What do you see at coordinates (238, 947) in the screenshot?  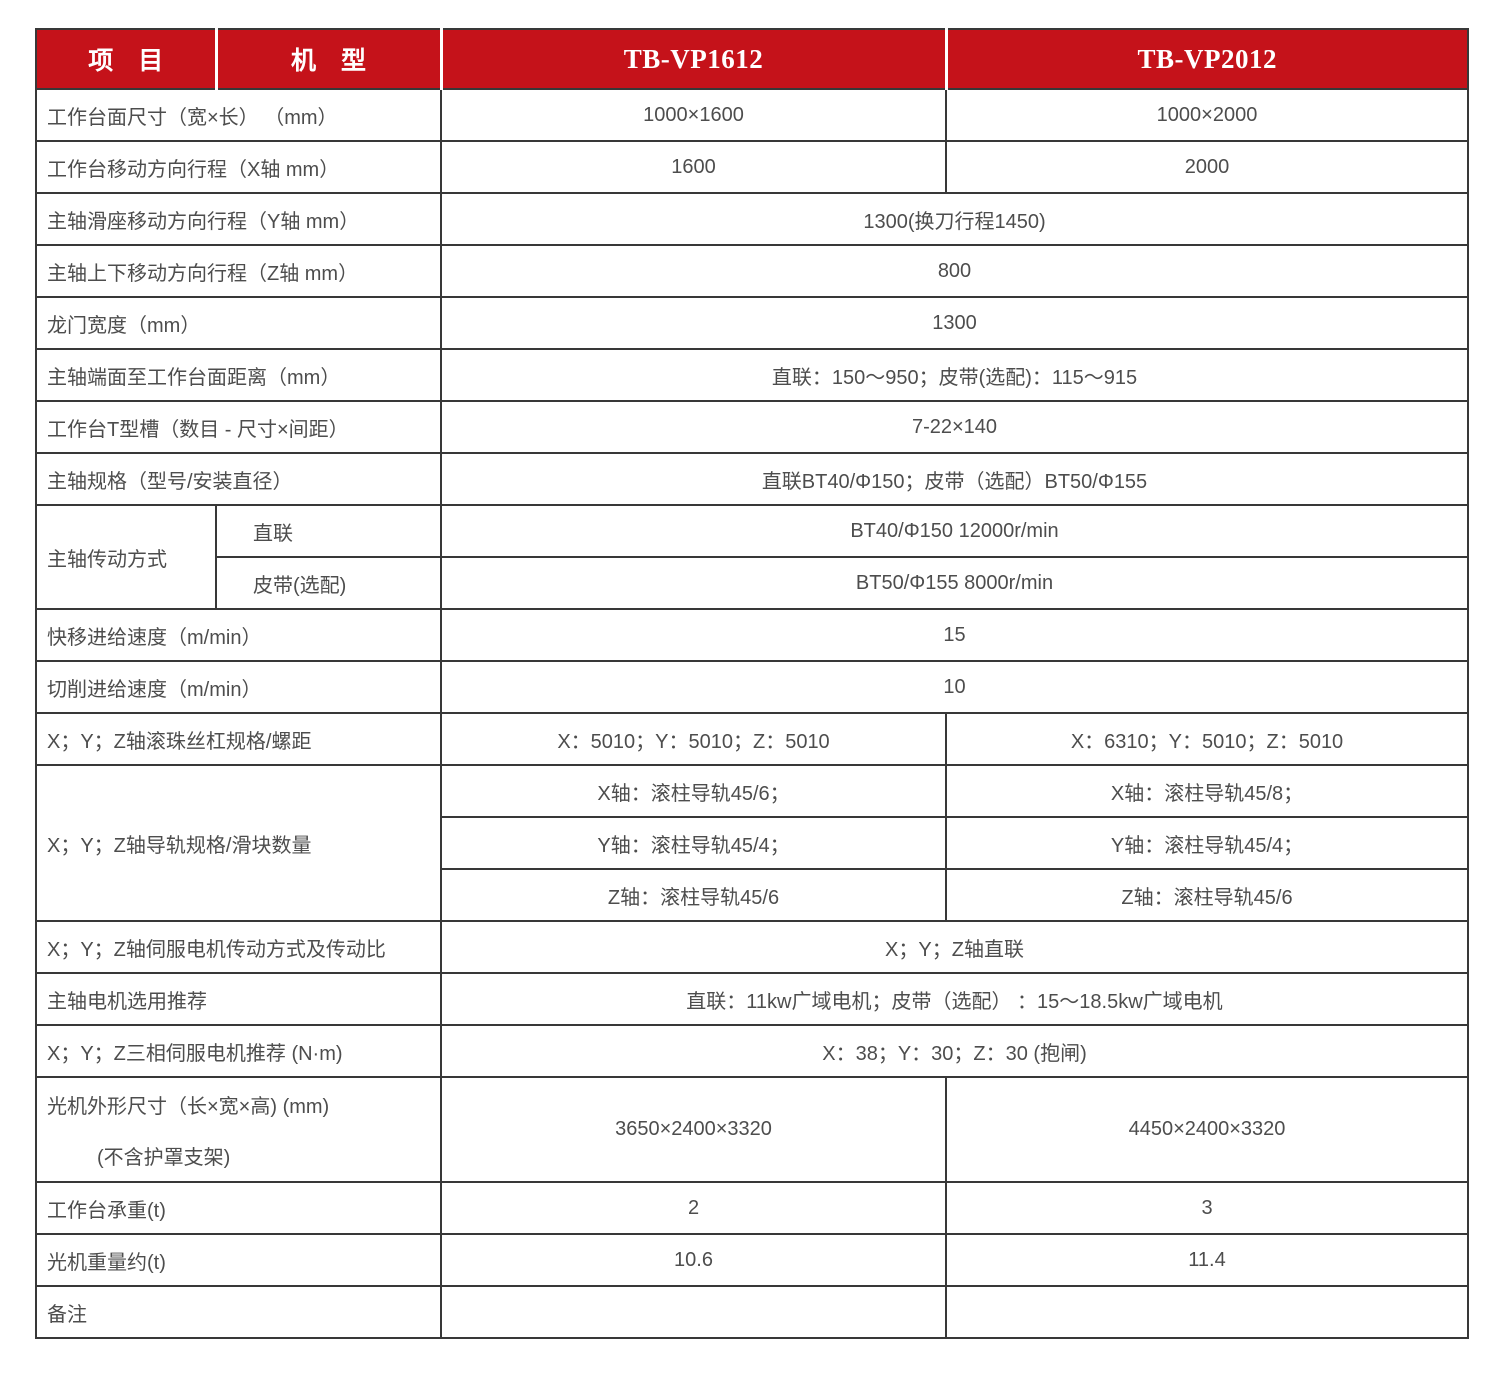 I see `spec-label: X；Y；Z轴伺服电机传动方式及传动比` at bounding box center [238, 947].